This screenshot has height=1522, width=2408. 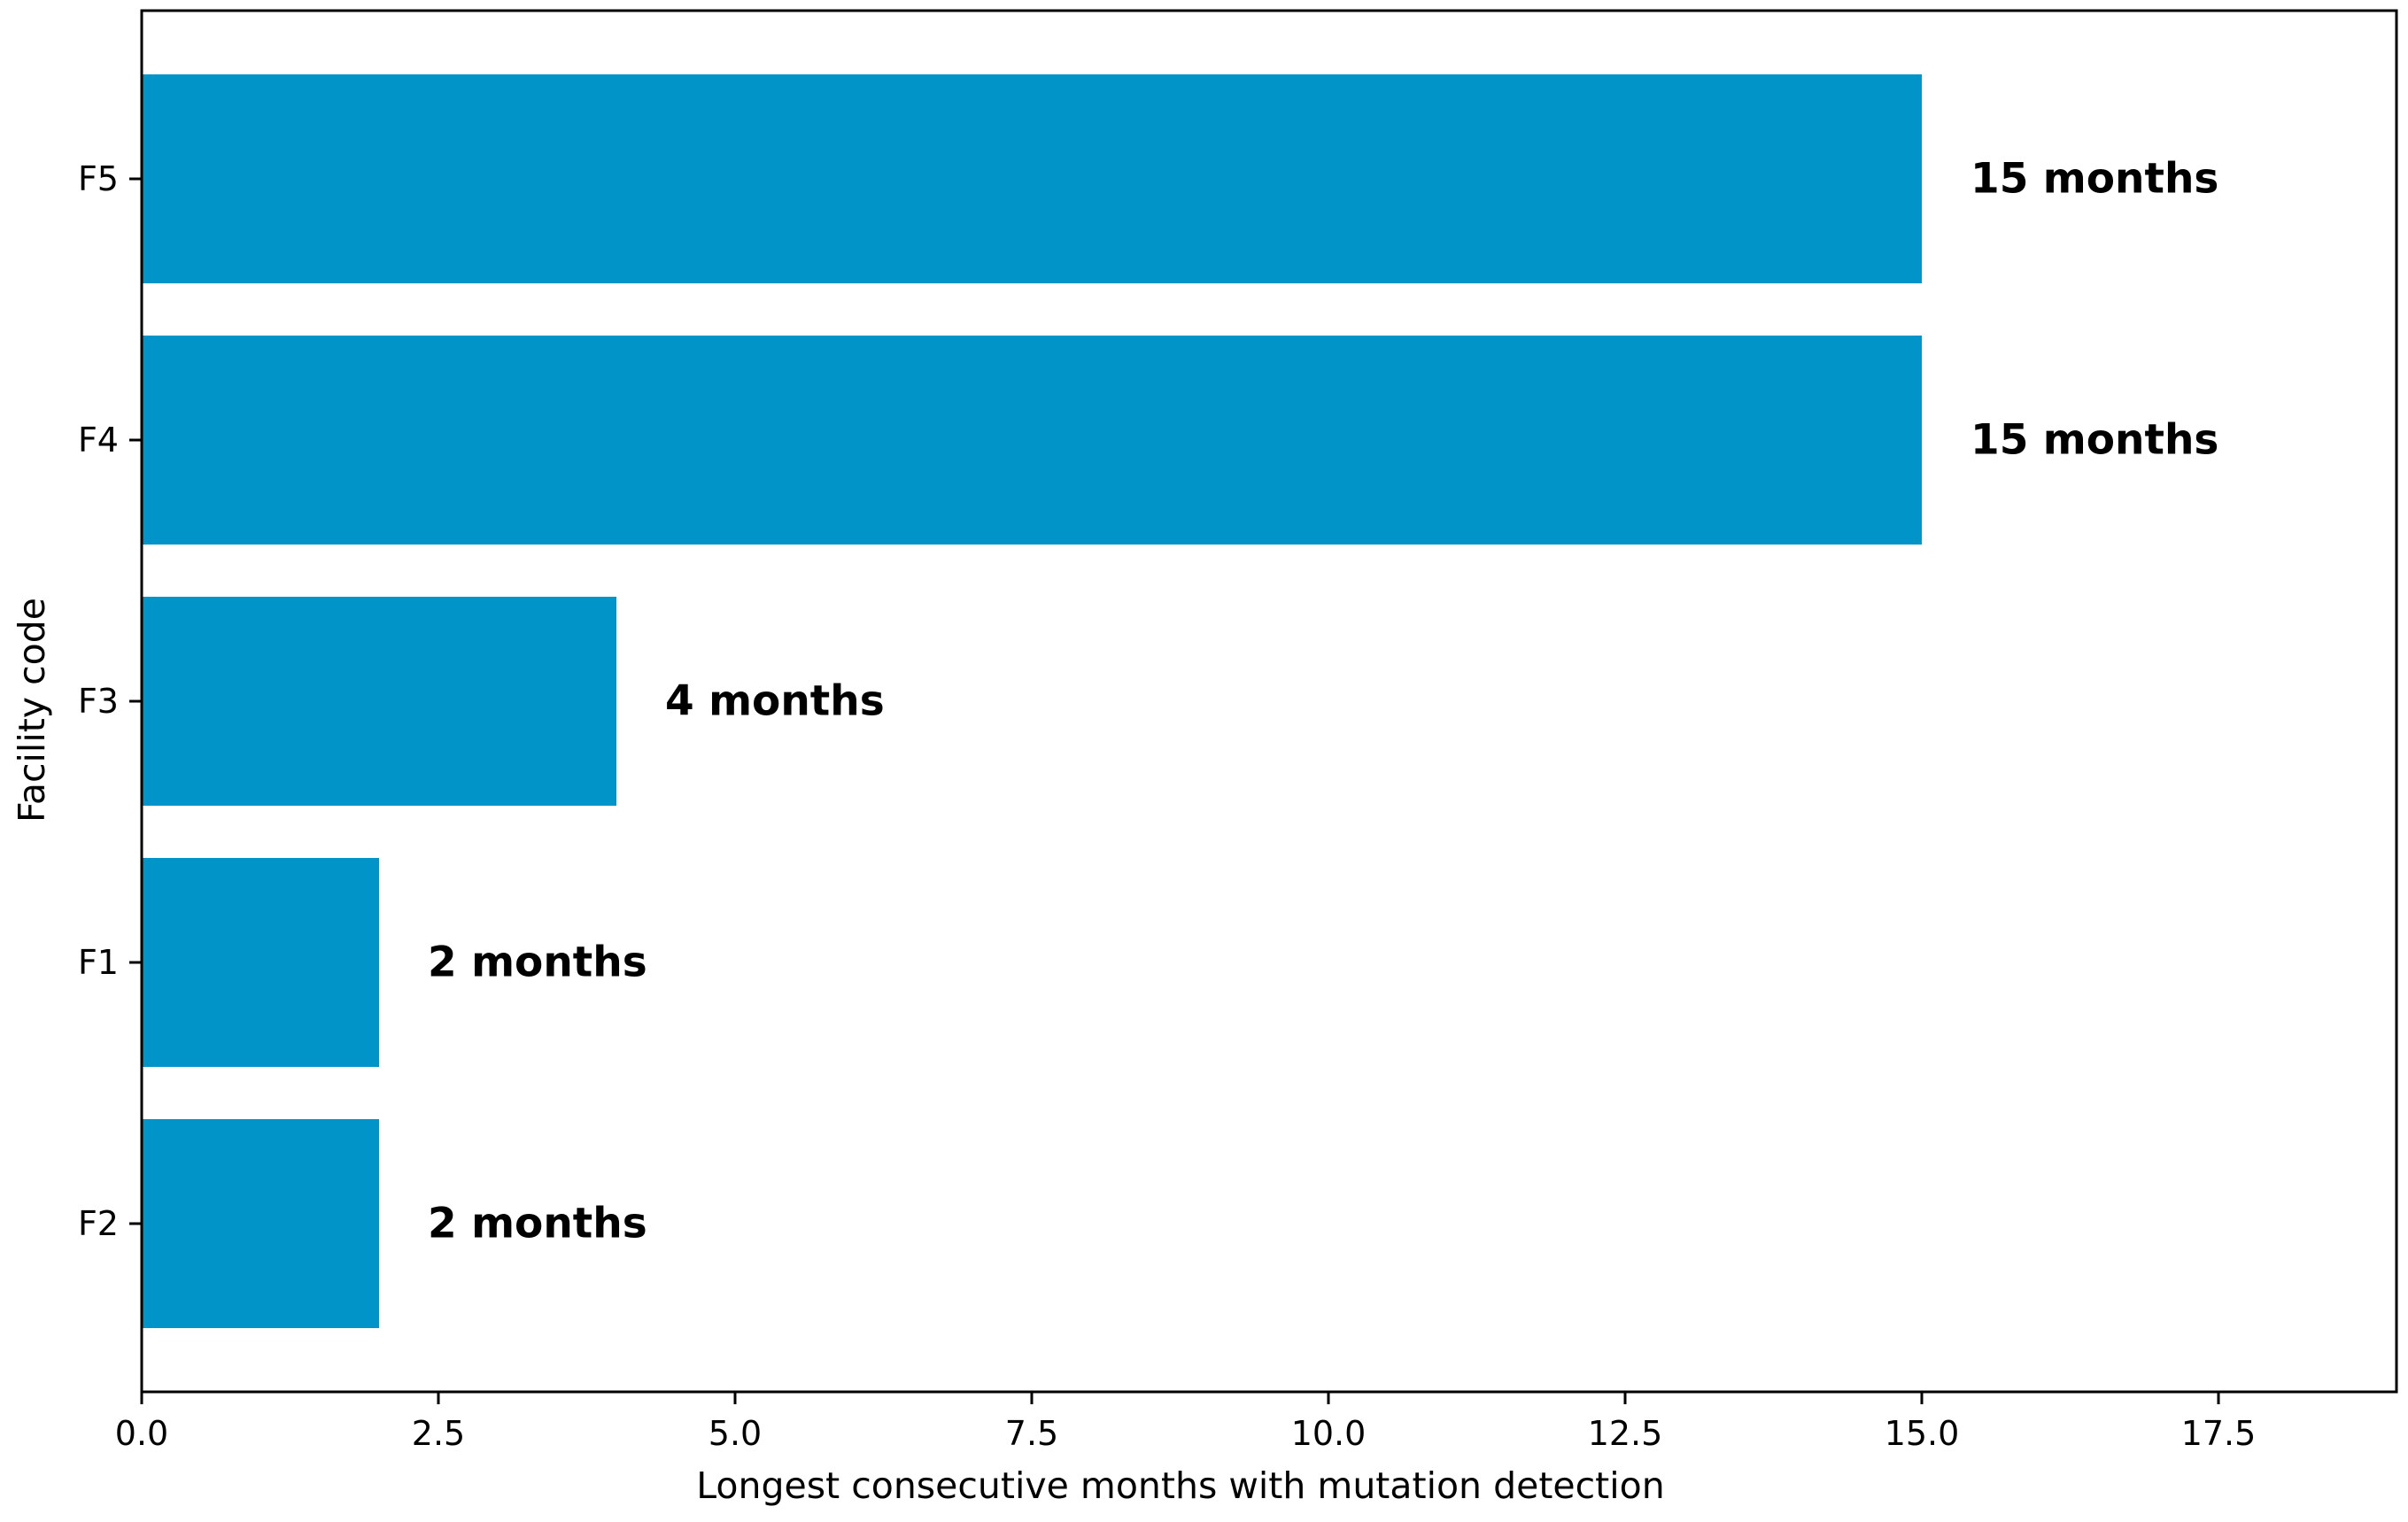 I want to click on data-label-f5: 15 months, so click(x=2094, y=179).